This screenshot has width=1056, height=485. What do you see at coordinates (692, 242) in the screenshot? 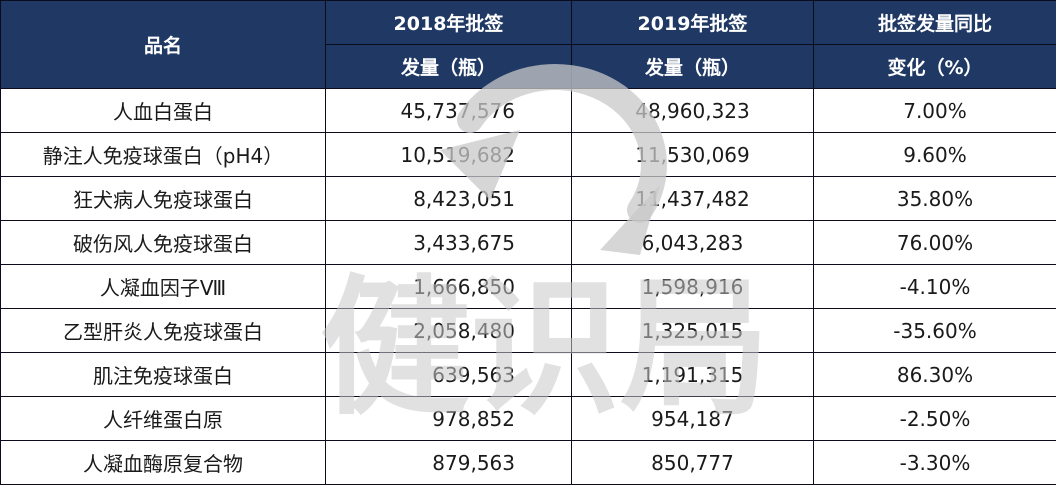
I see `volume-2019: 6,043,283` at bounding box center [692, 242].